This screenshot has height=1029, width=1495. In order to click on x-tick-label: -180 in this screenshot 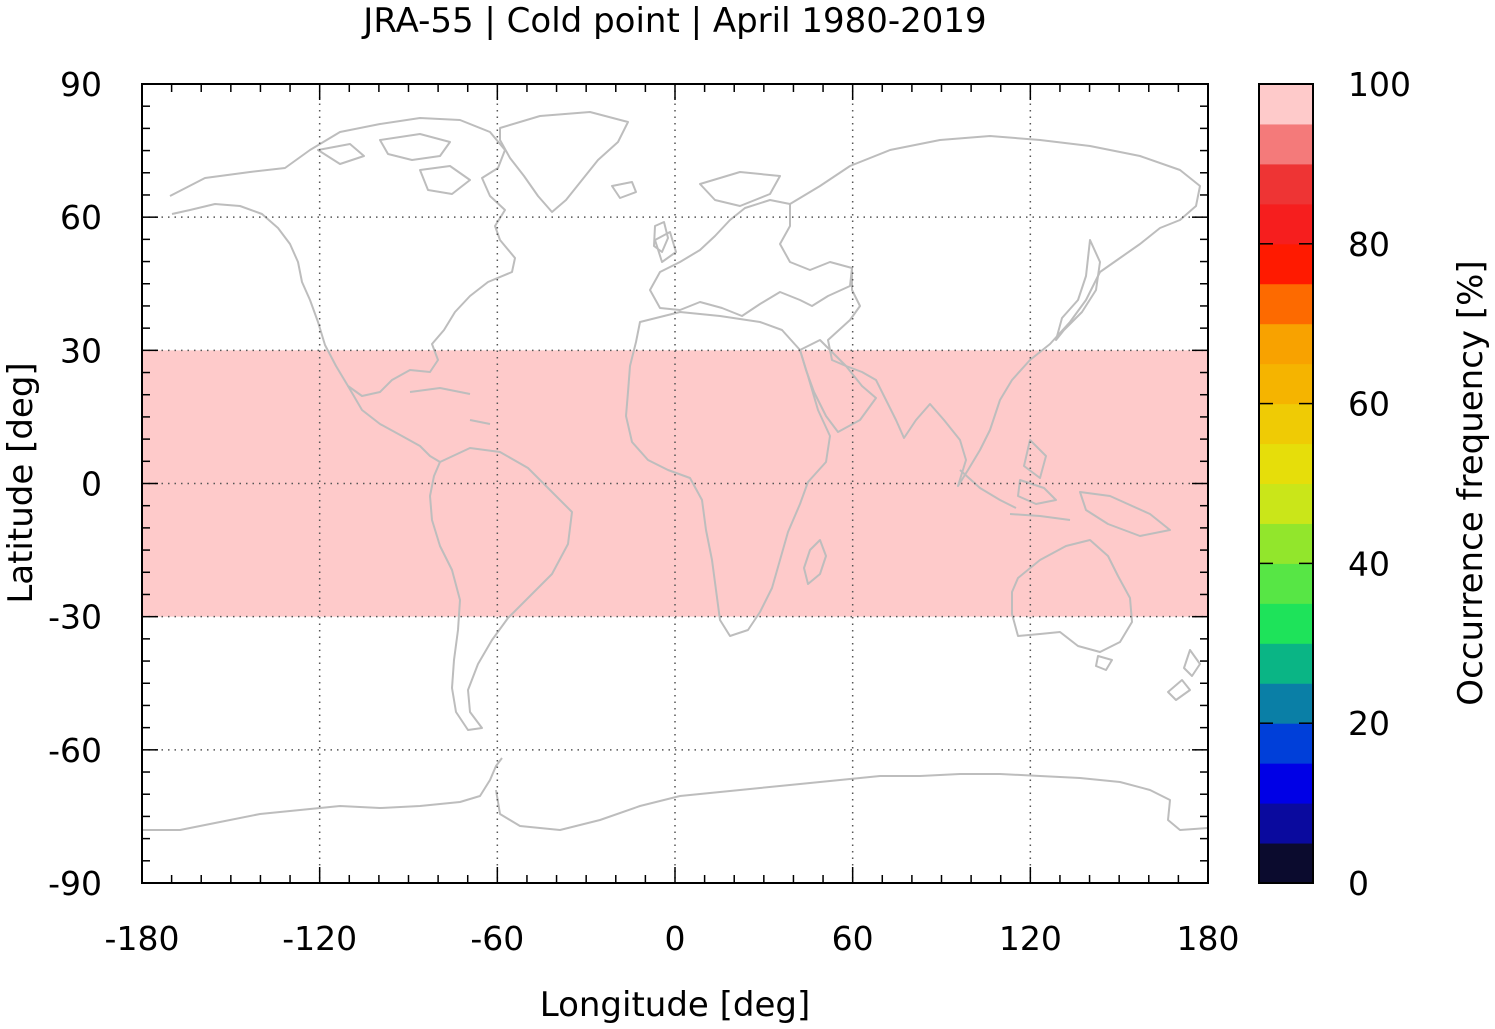, I will do `click(142, 938)`.